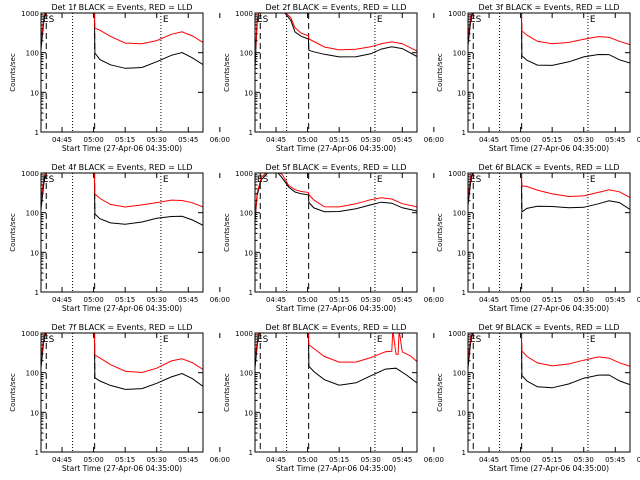 Image resolution: width=640 pixels, height=480 pixels. Describe the element at coordinates (121, 167) in the screenshot. I see `plot-title: Det 4f BLACK = Events, RED = LLD` at that location.